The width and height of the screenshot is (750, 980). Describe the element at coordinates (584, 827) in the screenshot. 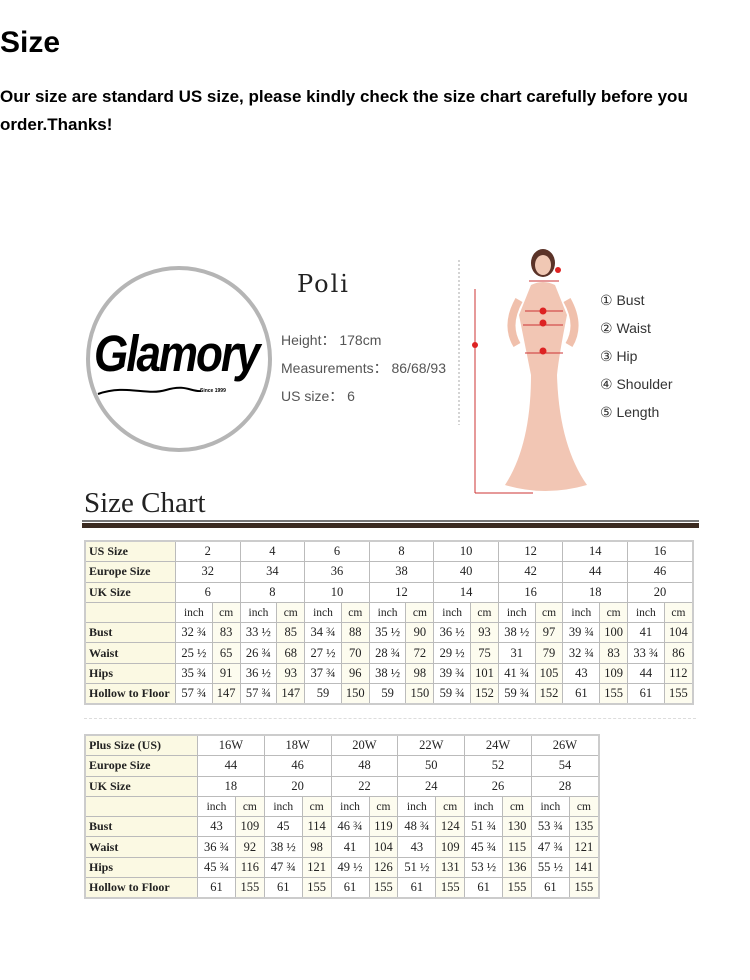

I see `cm-value: 135` at that location.